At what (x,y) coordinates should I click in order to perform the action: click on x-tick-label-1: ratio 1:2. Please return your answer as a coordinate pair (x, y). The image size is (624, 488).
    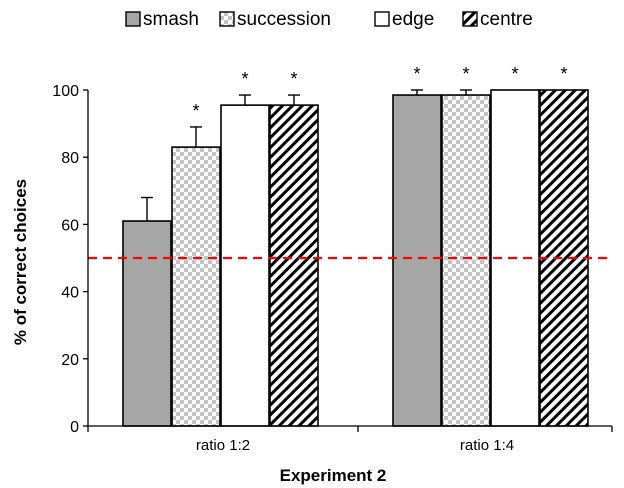
    Looking at the image, I should click on (223, 445).